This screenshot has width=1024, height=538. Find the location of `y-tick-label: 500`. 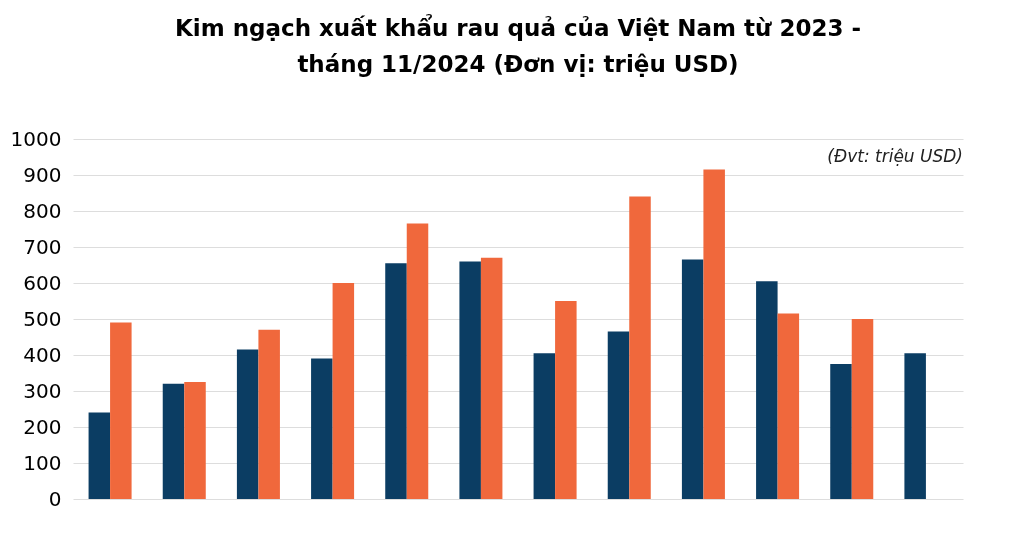

y-tick-label: 500 is located at coordinates (42, 318).